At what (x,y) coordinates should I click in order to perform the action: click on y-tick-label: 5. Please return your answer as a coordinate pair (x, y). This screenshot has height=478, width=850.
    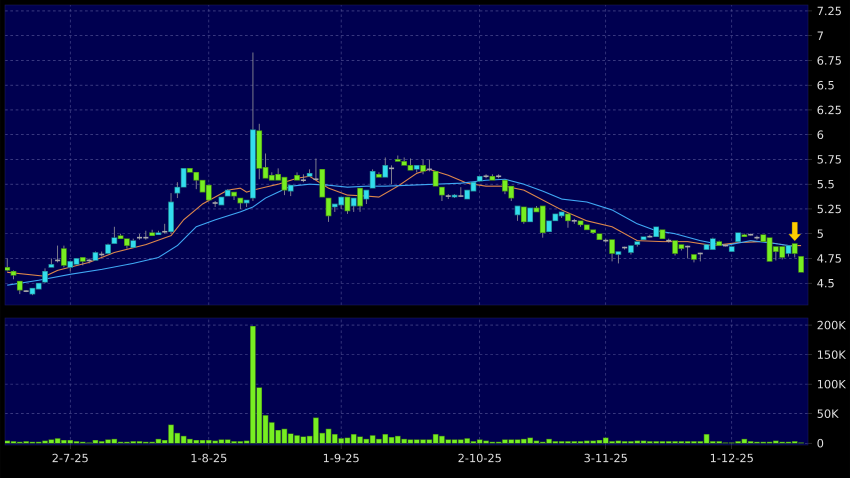
    Looking at the image, I should click on (820, 233).